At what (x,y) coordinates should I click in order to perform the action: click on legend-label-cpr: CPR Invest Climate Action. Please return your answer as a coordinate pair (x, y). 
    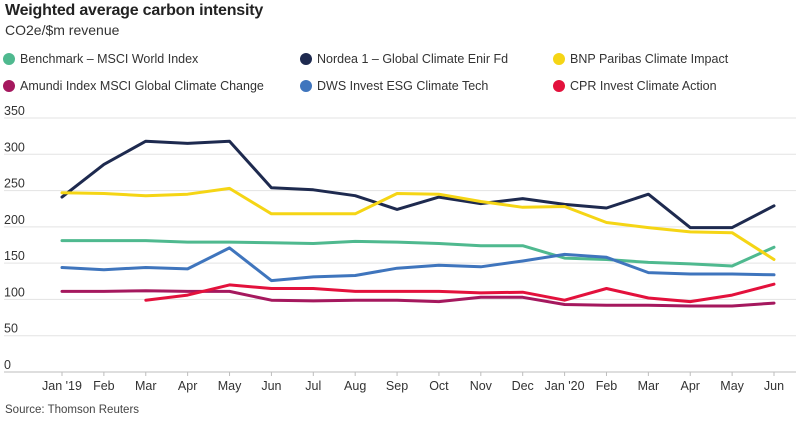
    Looking at the image, I should click on (643, 86).